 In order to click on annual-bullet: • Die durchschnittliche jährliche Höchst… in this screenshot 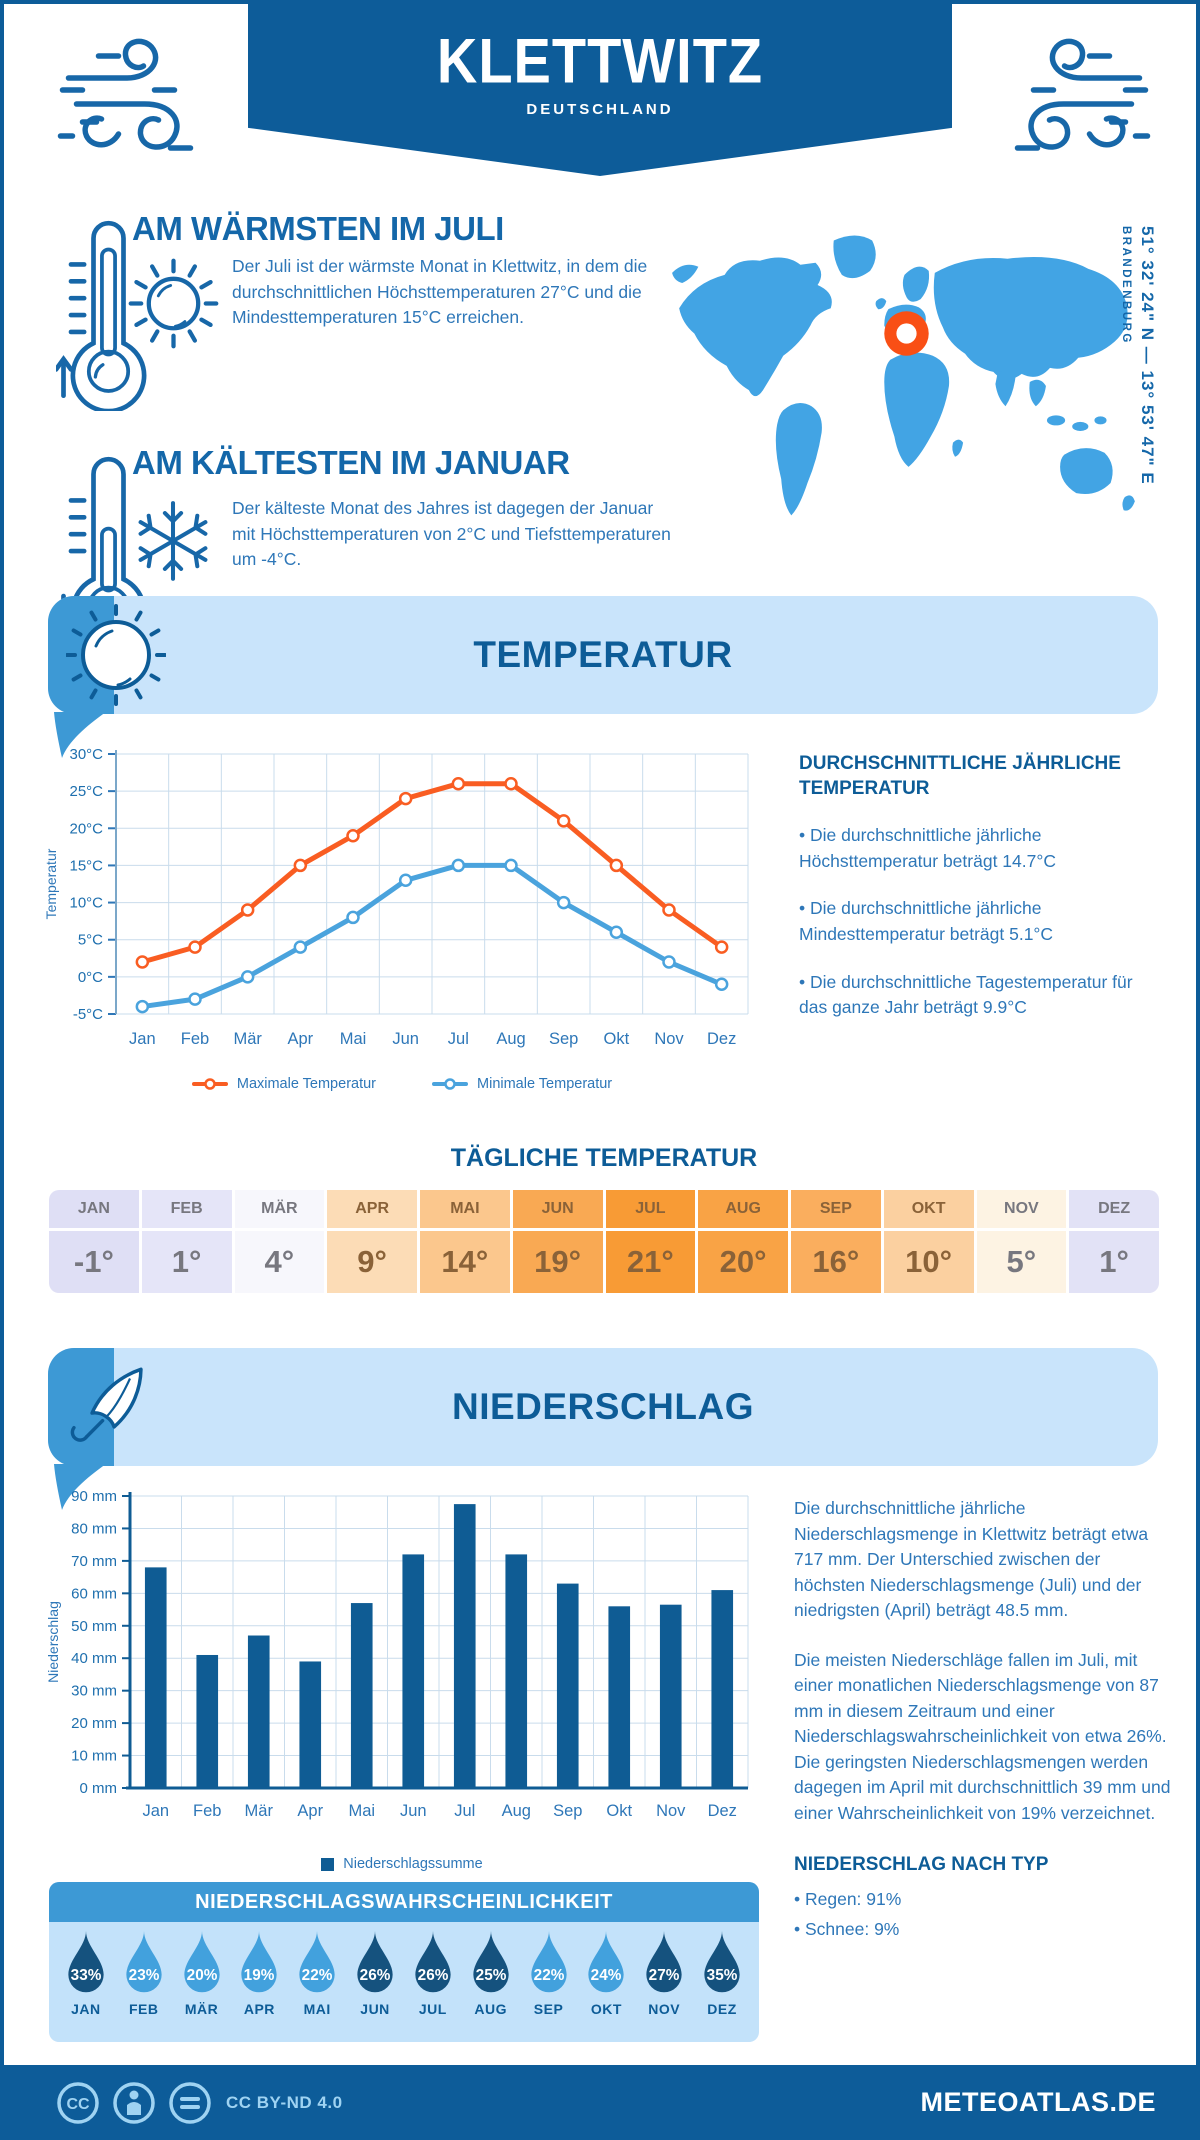, I will do `click(927, 848)`.